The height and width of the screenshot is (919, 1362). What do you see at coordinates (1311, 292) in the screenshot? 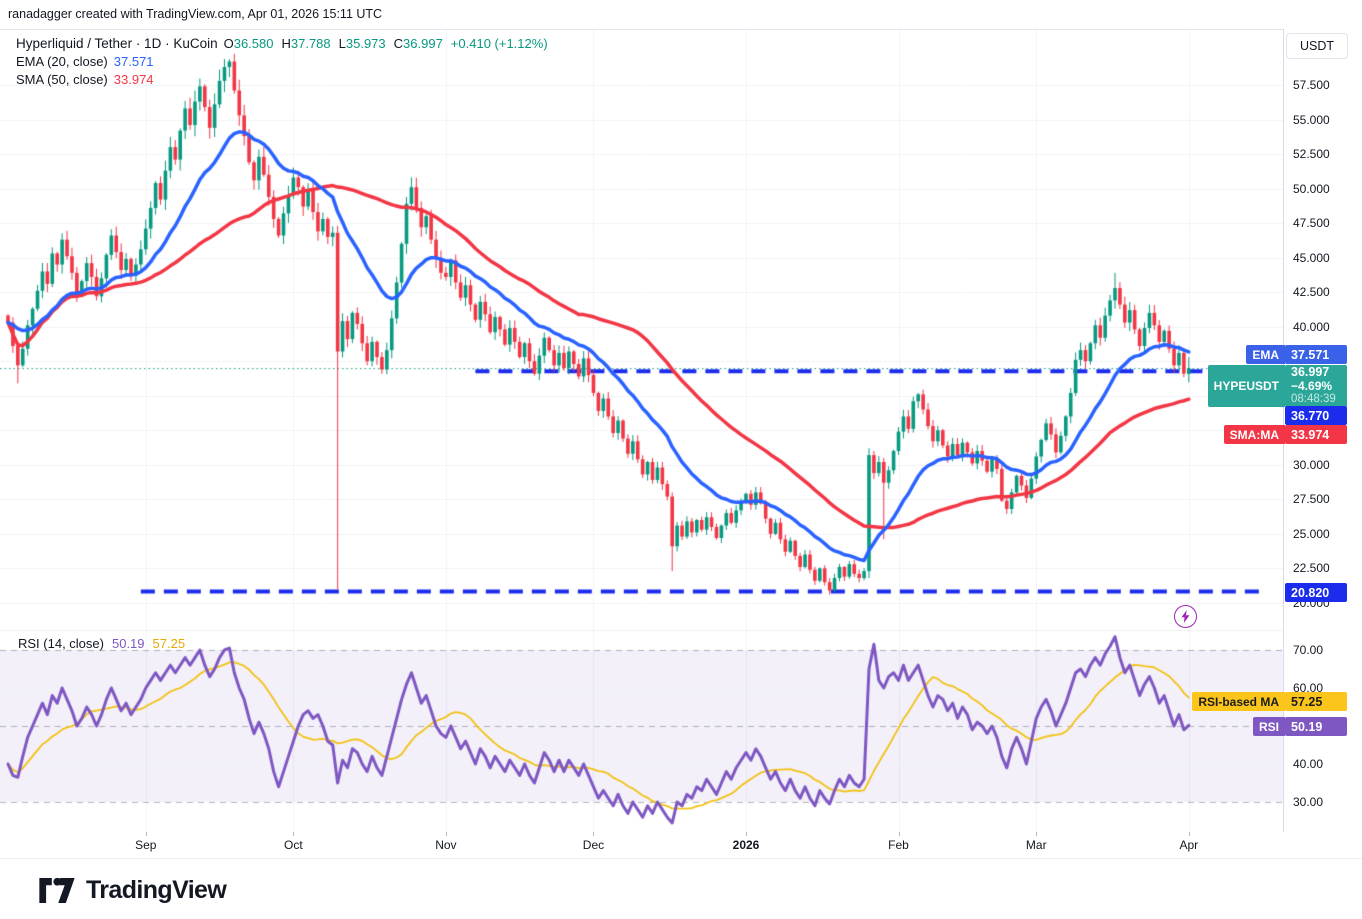
I see `axis-tick-label: 42.500` at bounding box center [1311, 292].